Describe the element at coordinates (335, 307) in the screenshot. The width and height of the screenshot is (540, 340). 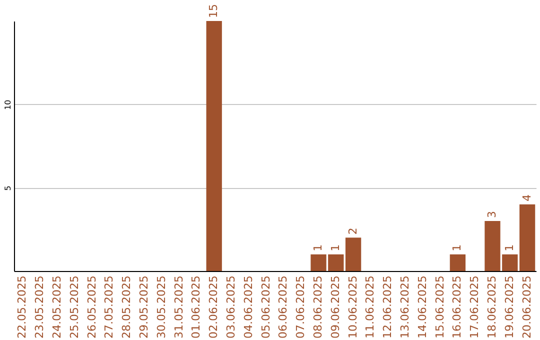
I see `x-tick-label: 09.06.2025` at that location.